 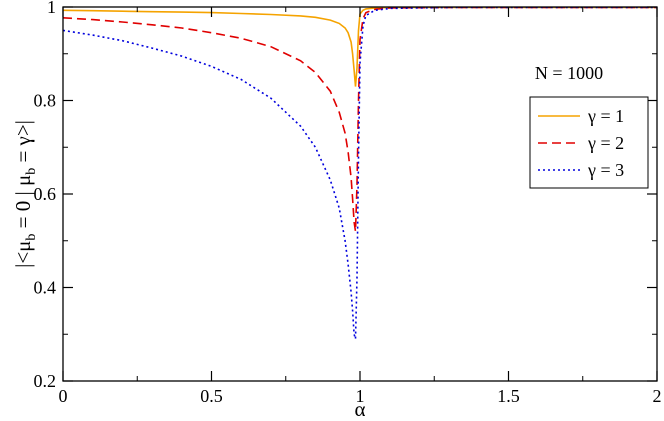 What do you see at coordinates (211, 396) in the screenshot?
I see `x-tick-label: 0.5` at bounding box center [211, 396].